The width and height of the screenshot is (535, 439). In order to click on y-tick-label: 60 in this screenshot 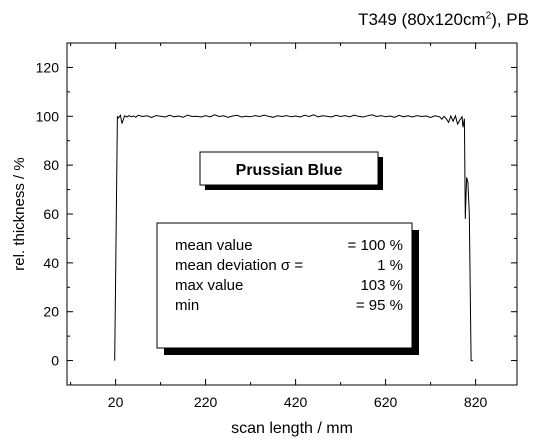, I will do `click(51, 214)`.